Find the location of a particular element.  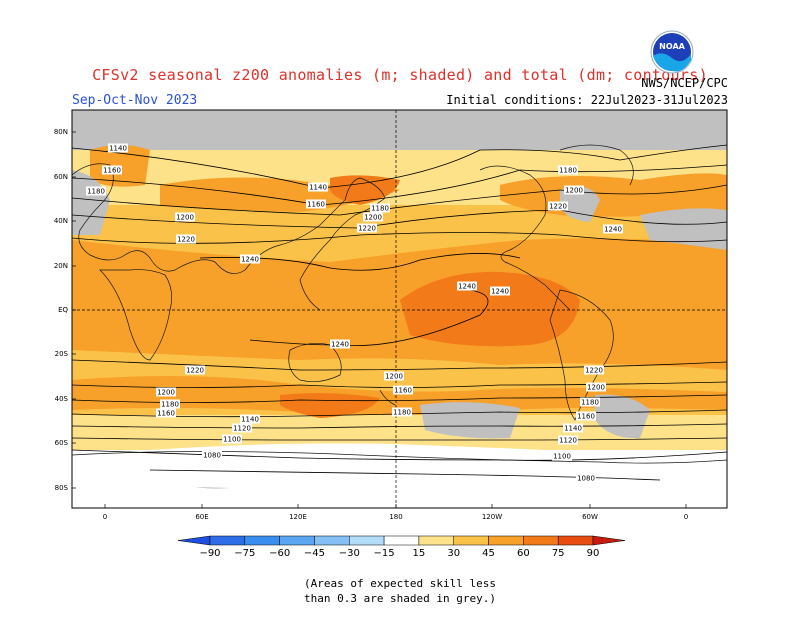

lat-label: 20N is located at coordinates (61, 266).